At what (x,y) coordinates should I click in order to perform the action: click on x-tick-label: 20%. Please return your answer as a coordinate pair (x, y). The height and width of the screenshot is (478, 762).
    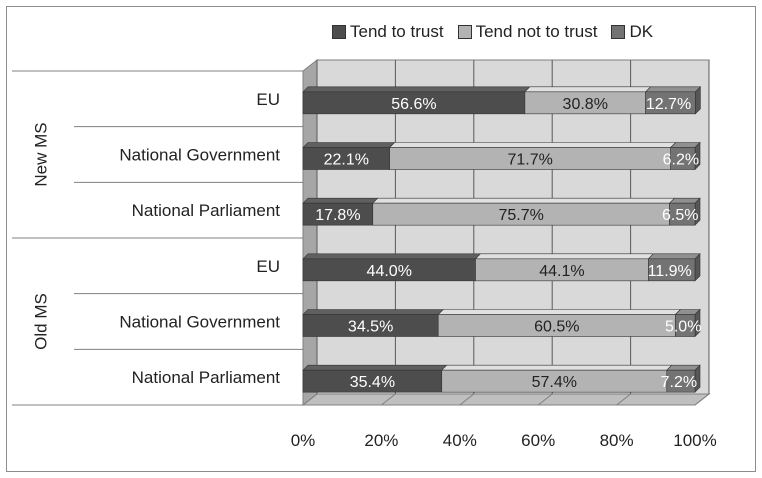
    Looking at the image, I should click on (381, 440).